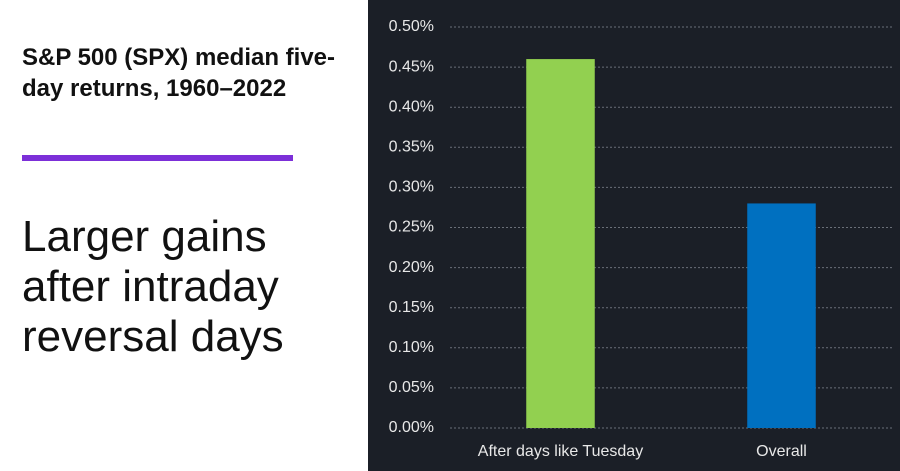 The height and width of the screenshot is (471, 900). I want to click on y-tick-label: 0.45%, so click(411, 66).